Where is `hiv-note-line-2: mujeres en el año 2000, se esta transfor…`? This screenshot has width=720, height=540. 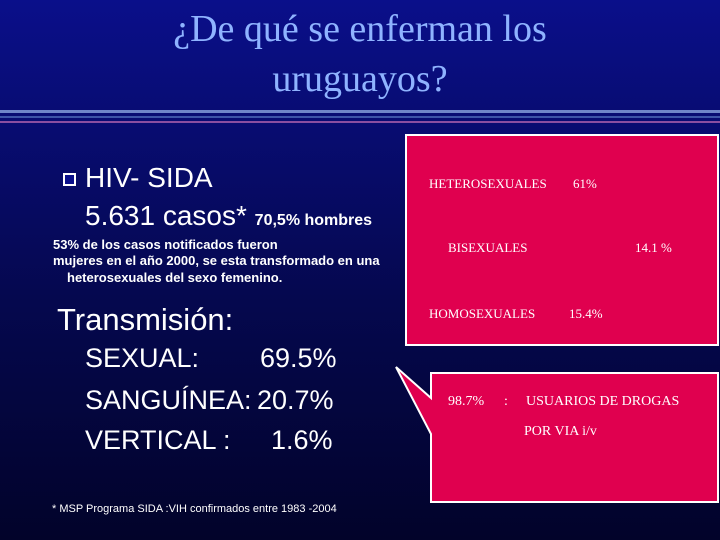
hiv-note-line-2: mujeres en el año 2000, se esta transfor… is located at coordinates (216, 260).